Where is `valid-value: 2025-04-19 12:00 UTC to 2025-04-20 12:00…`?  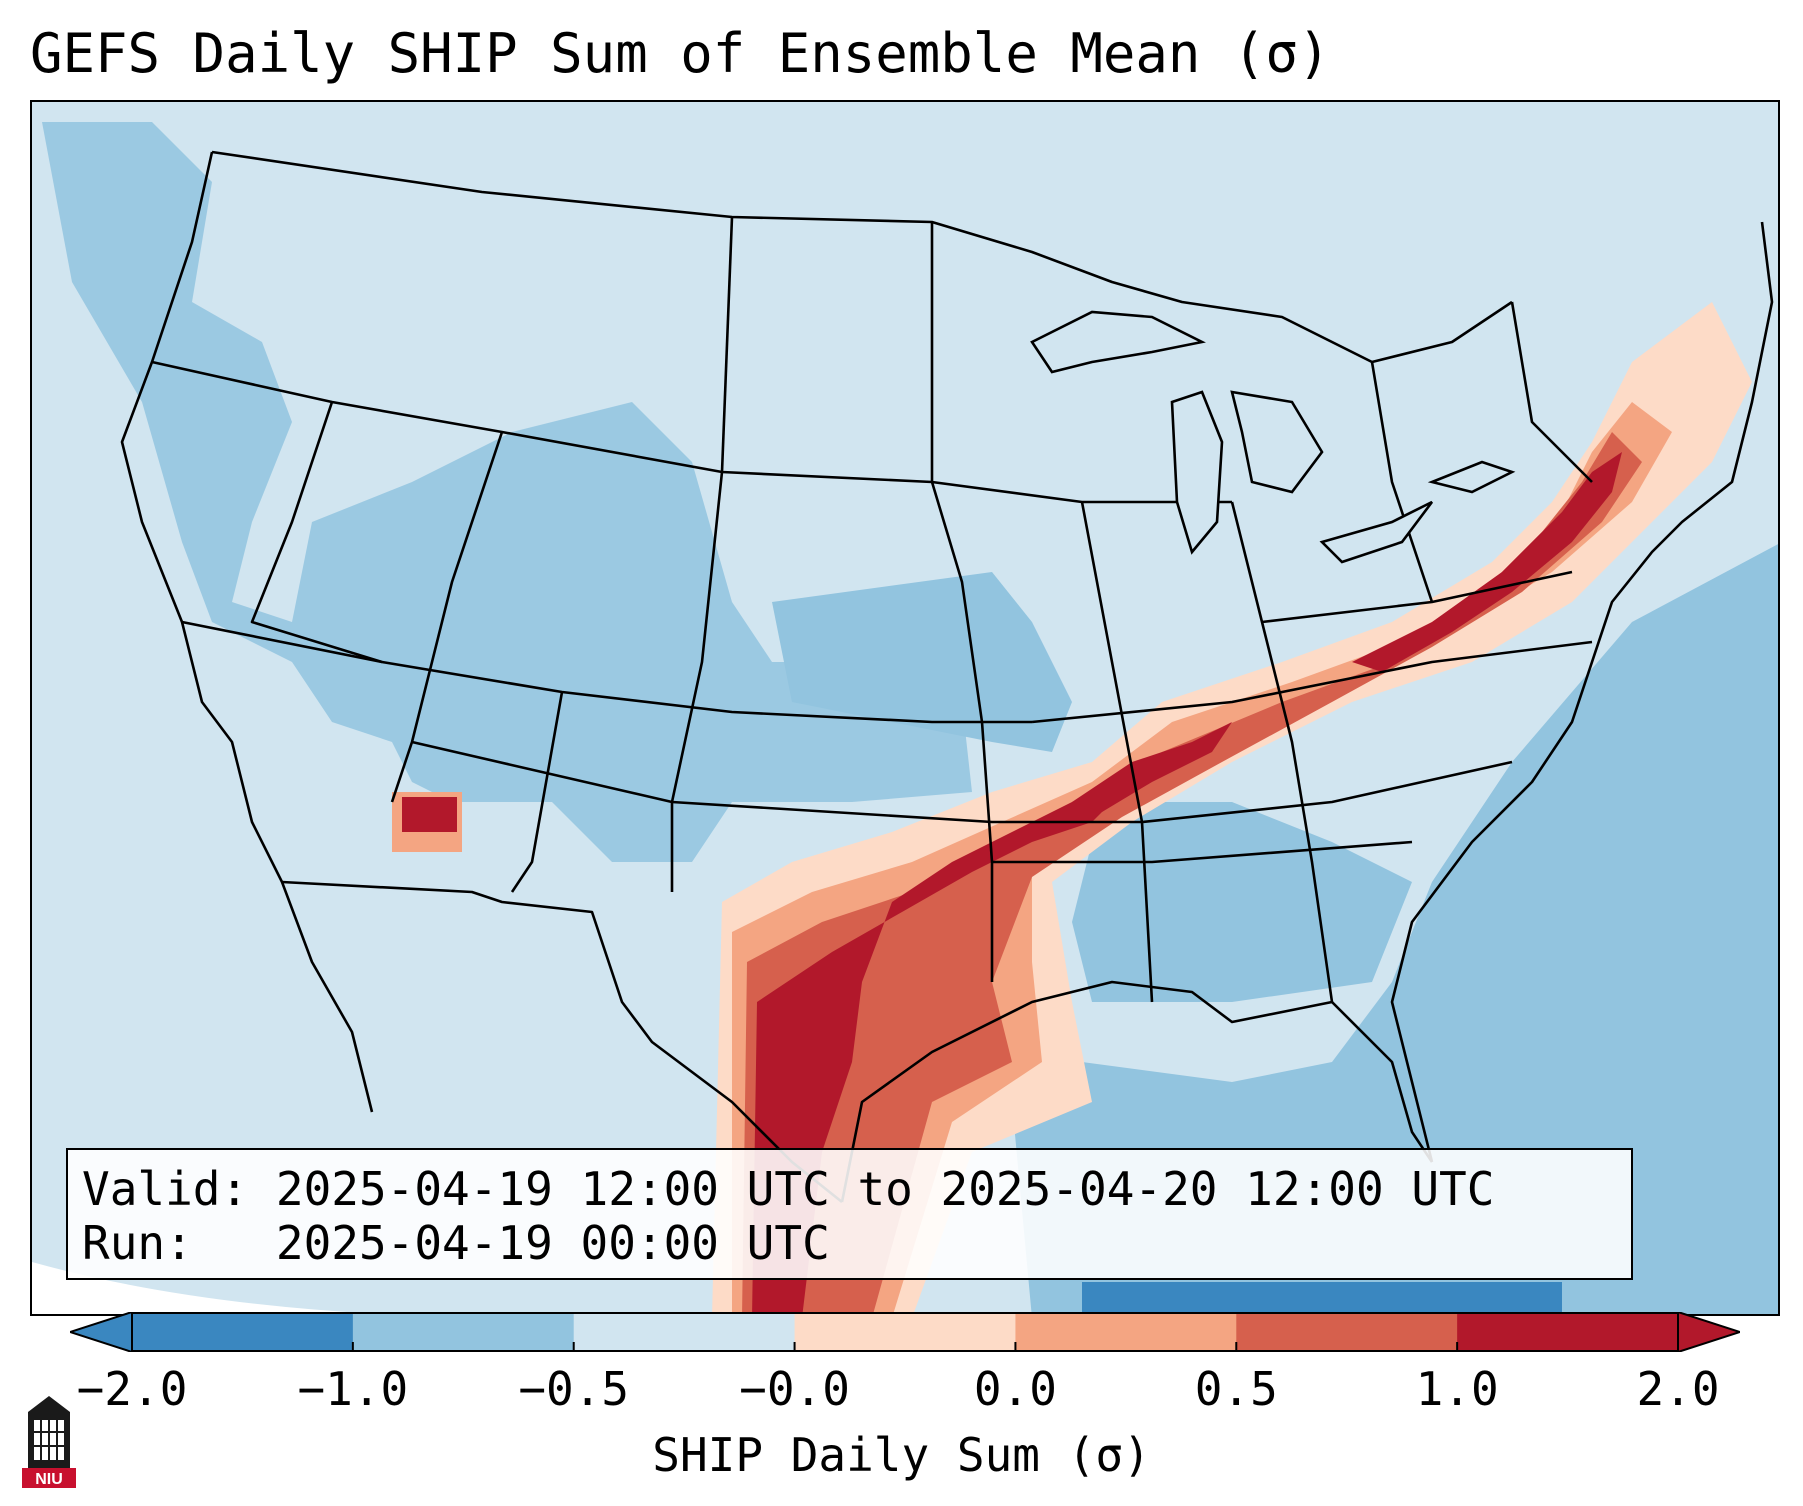 valid-value: 2025-04-19 12:00 UTC to 2025-04-20 12:00… is located at coordinates (885, 1189).